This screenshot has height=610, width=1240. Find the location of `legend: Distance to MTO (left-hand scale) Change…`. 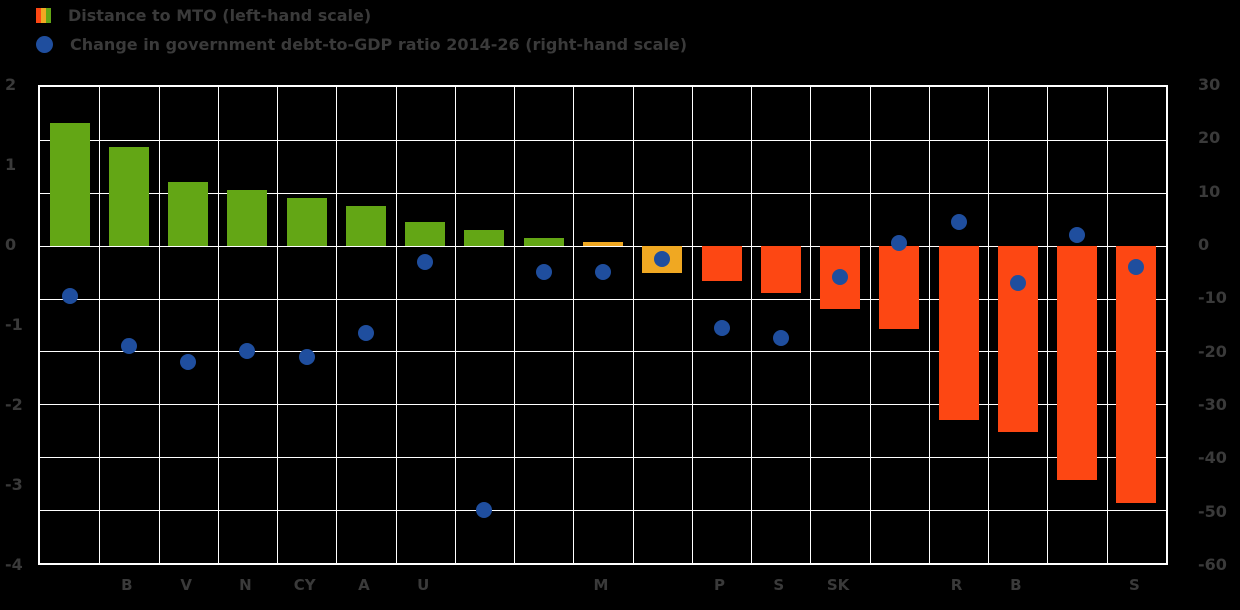

legend: Distance to MTO (left-hand scale) Change… is located at coordinates (361, 30).